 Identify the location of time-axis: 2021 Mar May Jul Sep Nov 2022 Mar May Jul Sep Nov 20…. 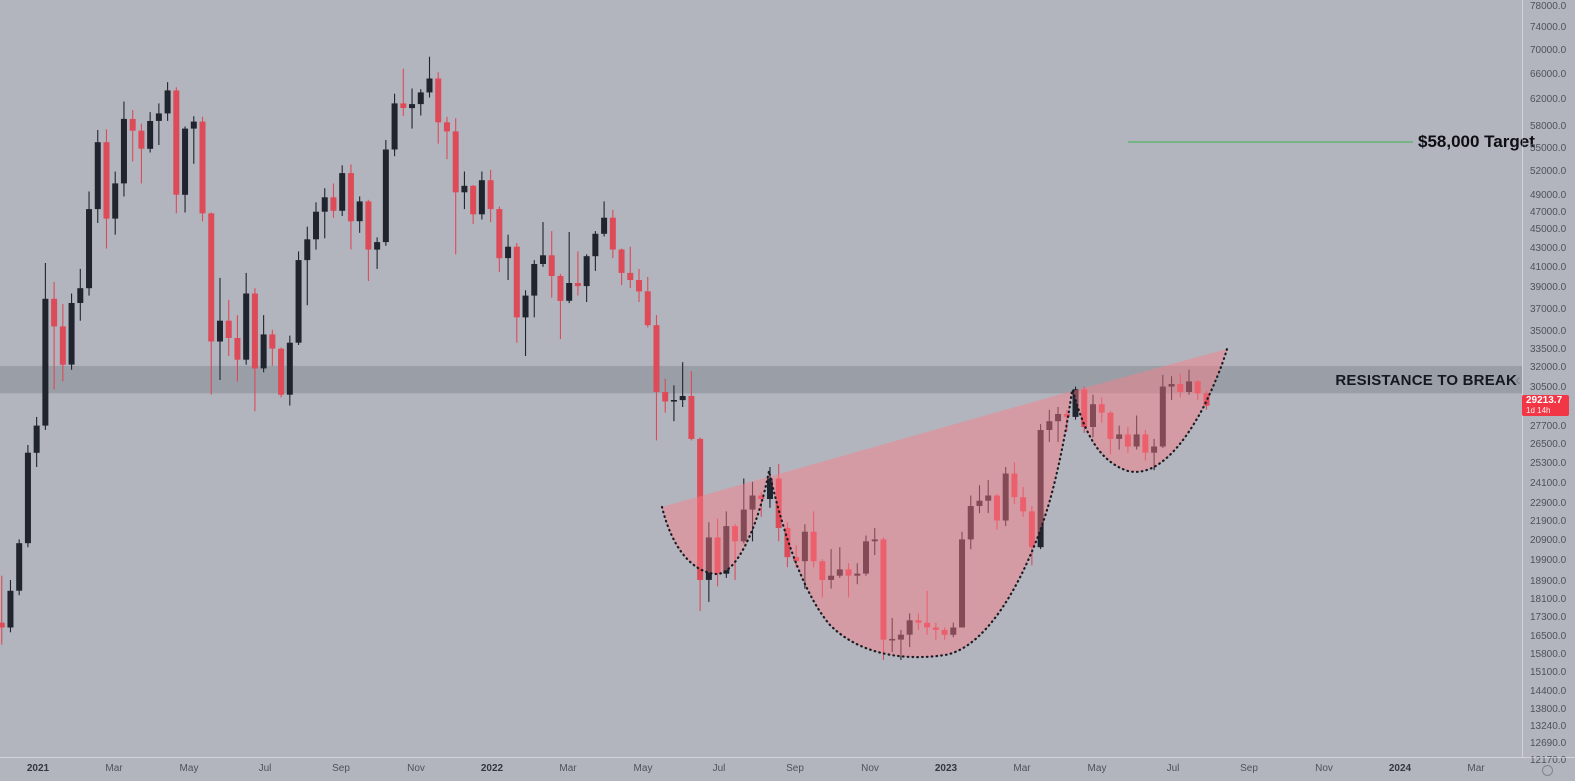
(787, 769).